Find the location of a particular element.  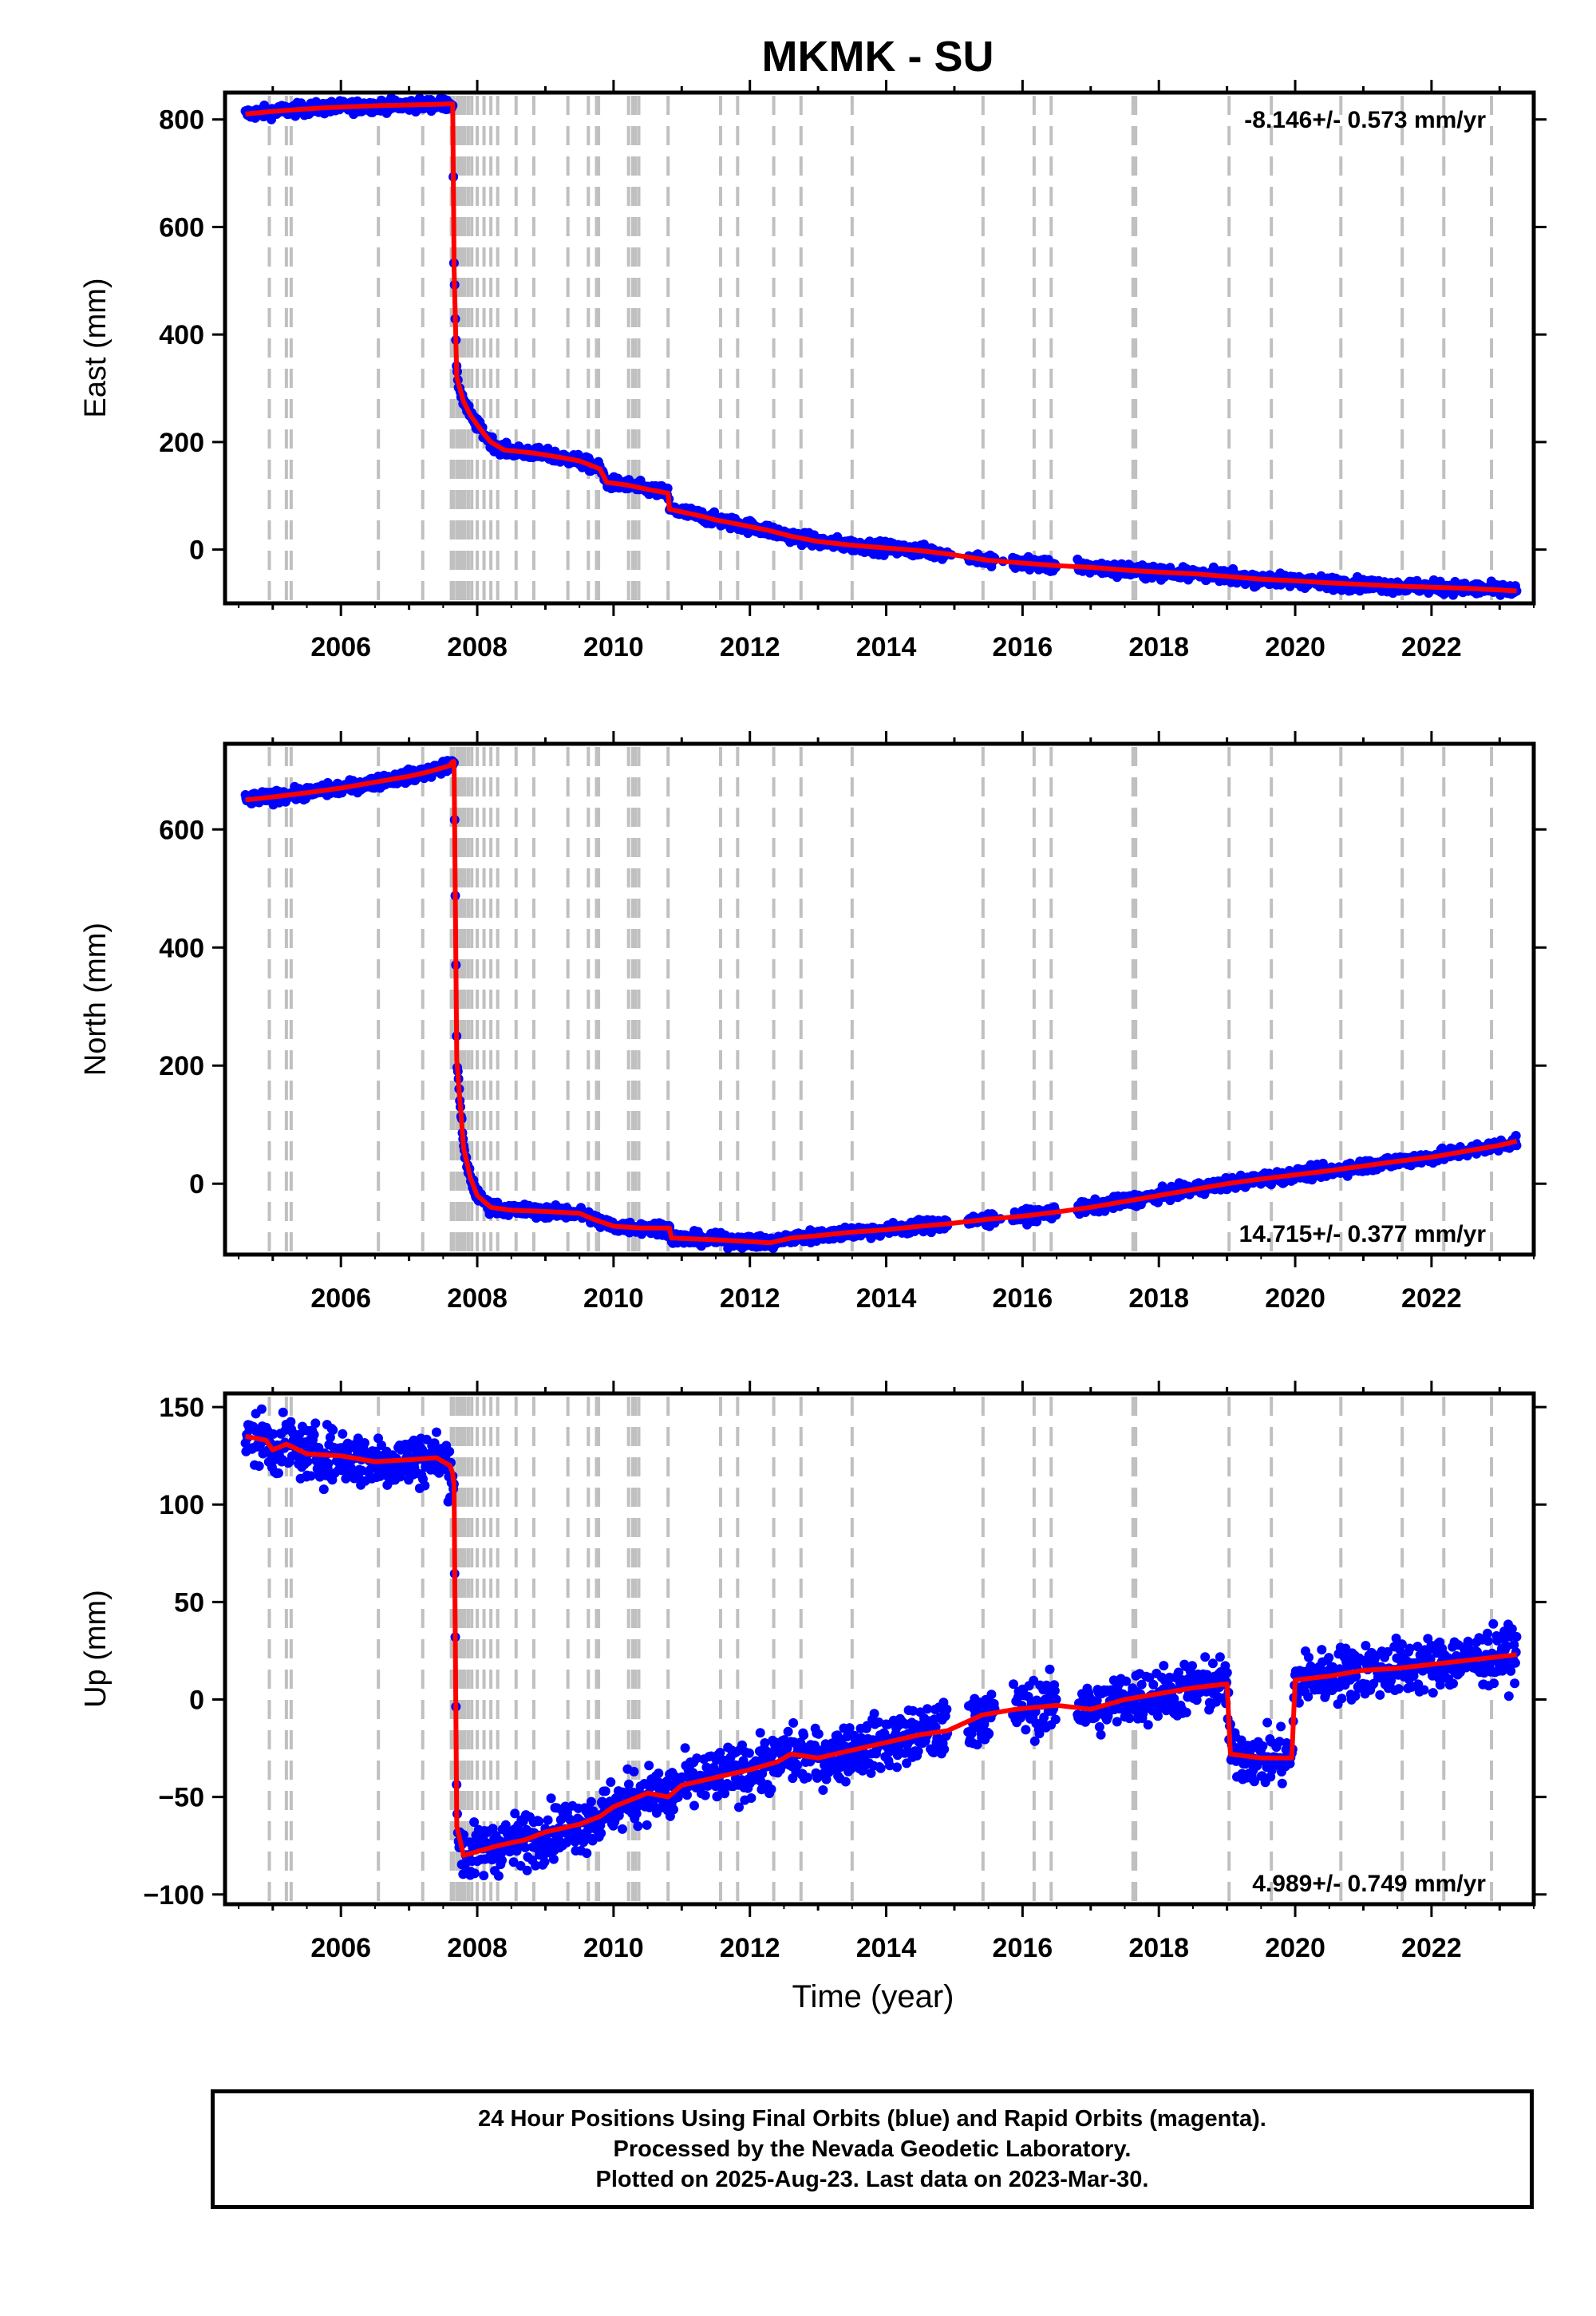

y-axis-label: North (mm) is located at coordinates (96, 999).